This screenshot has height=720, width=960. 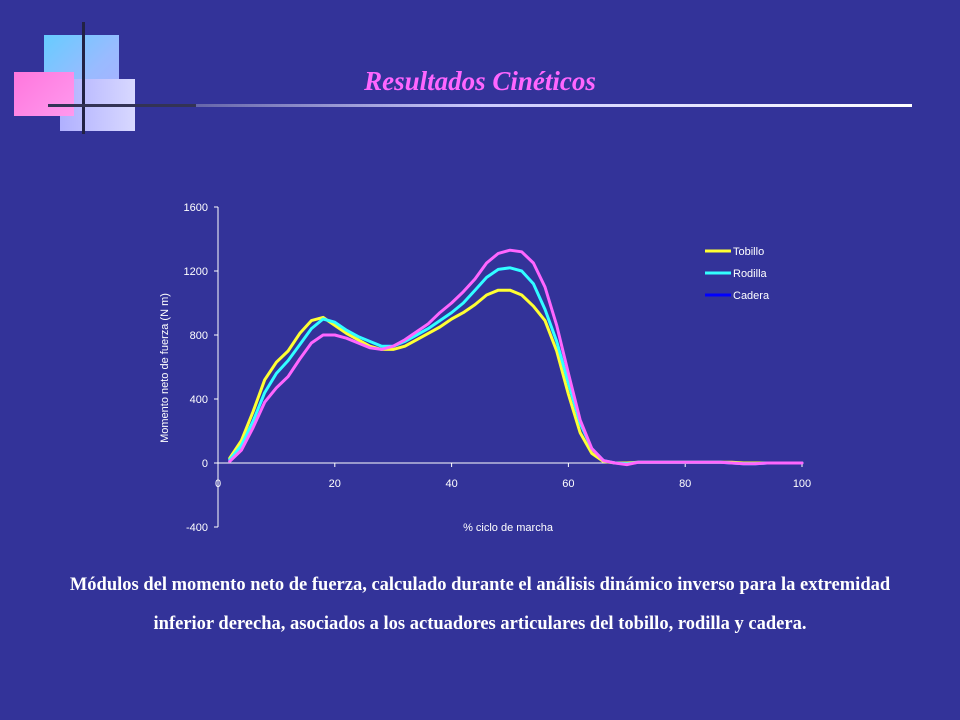 I want to click on y-tick-label: 1600, so click(x=196, y=208).